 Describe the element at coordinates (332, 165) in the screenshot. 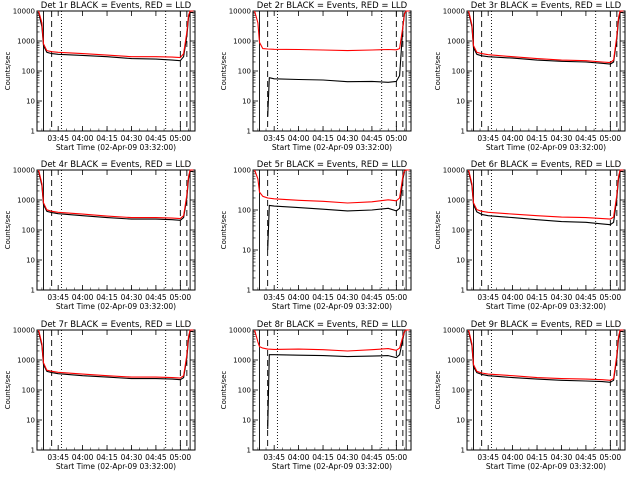

I see `chart-title: Det 5r BLACK = Events, RED = LLD` at that location.